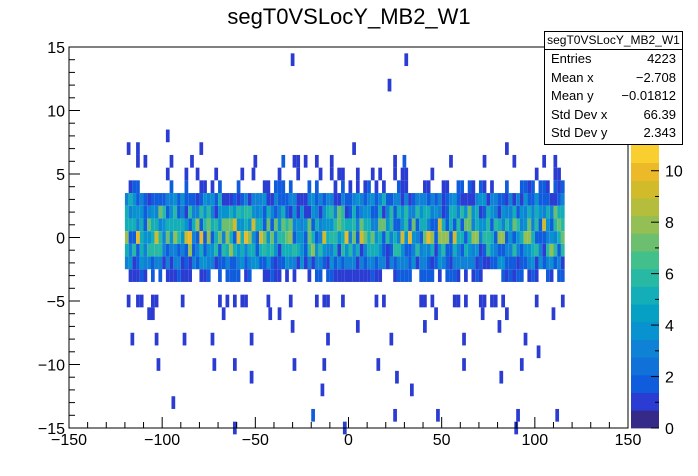  Describe the element at coordinates (579, 114) in the screenshot. I see `stats-label: Std Dev x` at that location.